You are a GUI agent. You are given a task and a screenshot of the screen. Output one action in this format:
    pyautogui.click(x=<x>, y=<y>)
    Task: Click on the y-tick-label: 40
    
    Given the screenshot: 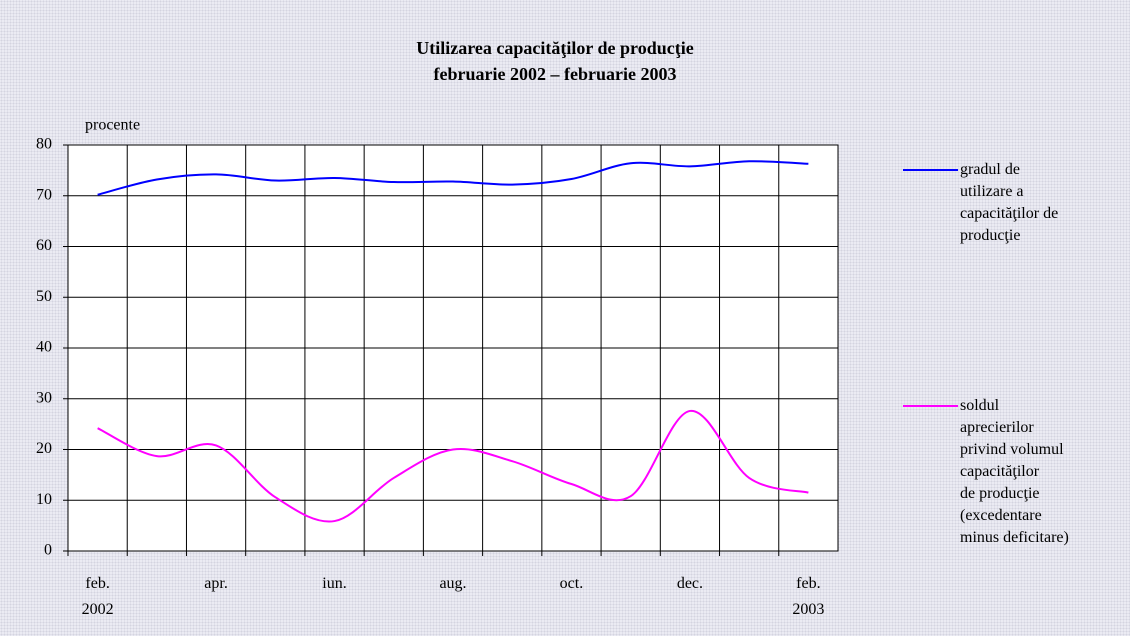 What is the action you would take?
    pyautogui.click(x=44, y=347)
    